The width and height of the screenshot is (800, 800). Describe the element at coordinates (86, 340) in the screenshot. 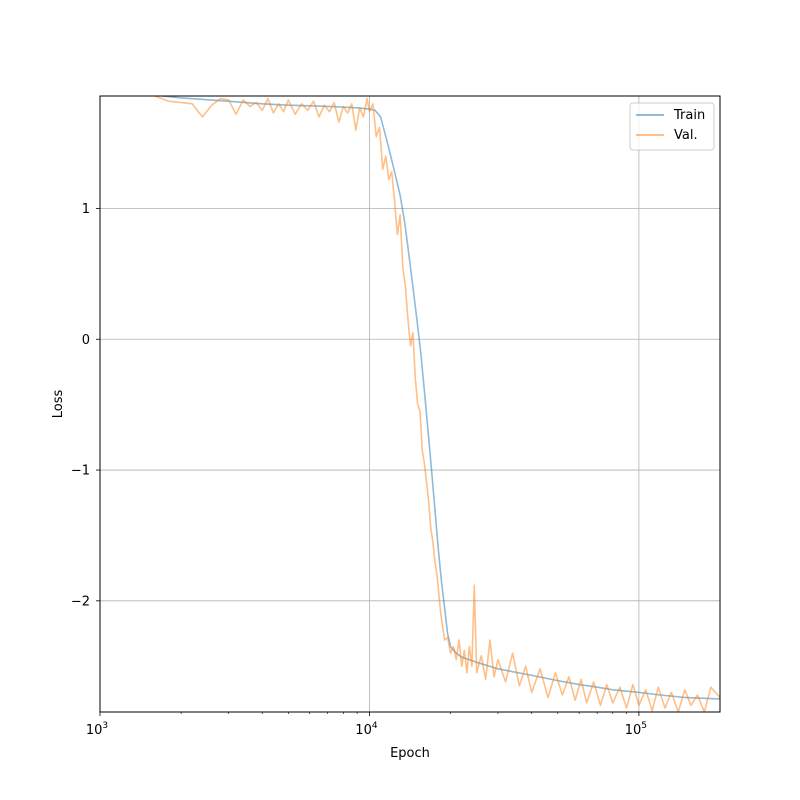

I see `y-tick-label-1: 0` at that location.